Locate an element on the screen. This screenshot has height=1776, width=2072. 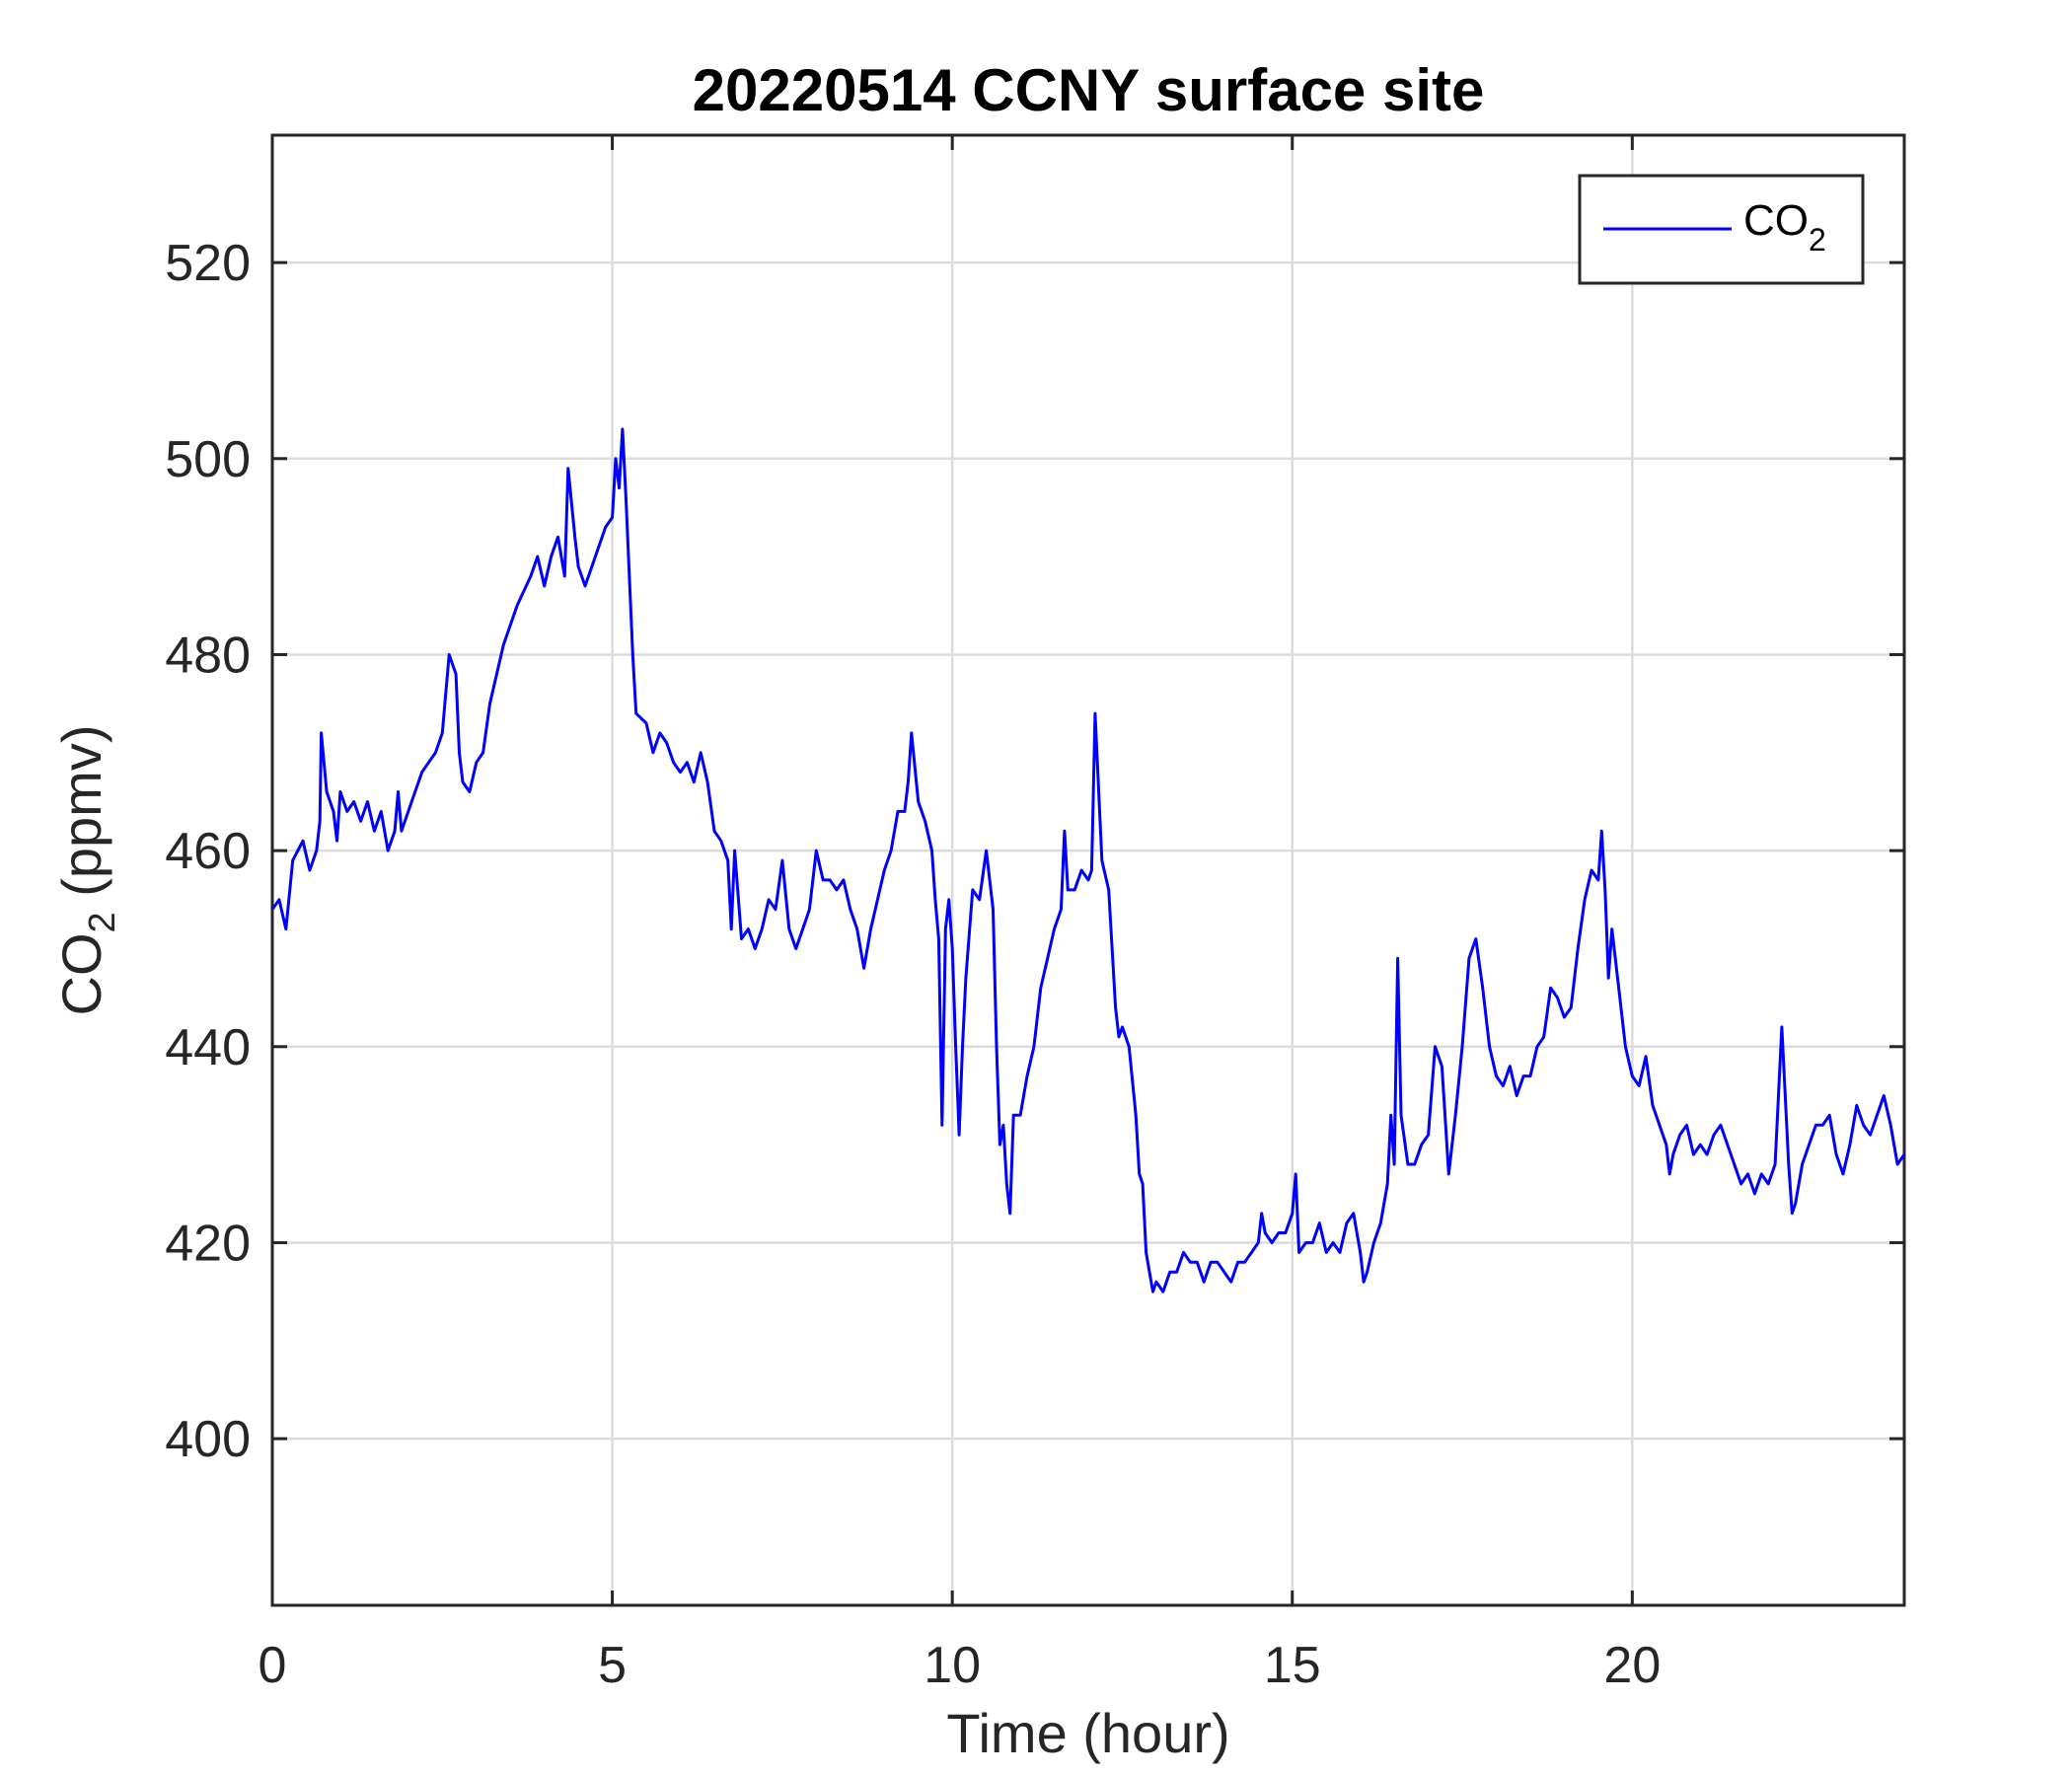
x-tick-label: 15 is located at coordinates (1292, 1666).